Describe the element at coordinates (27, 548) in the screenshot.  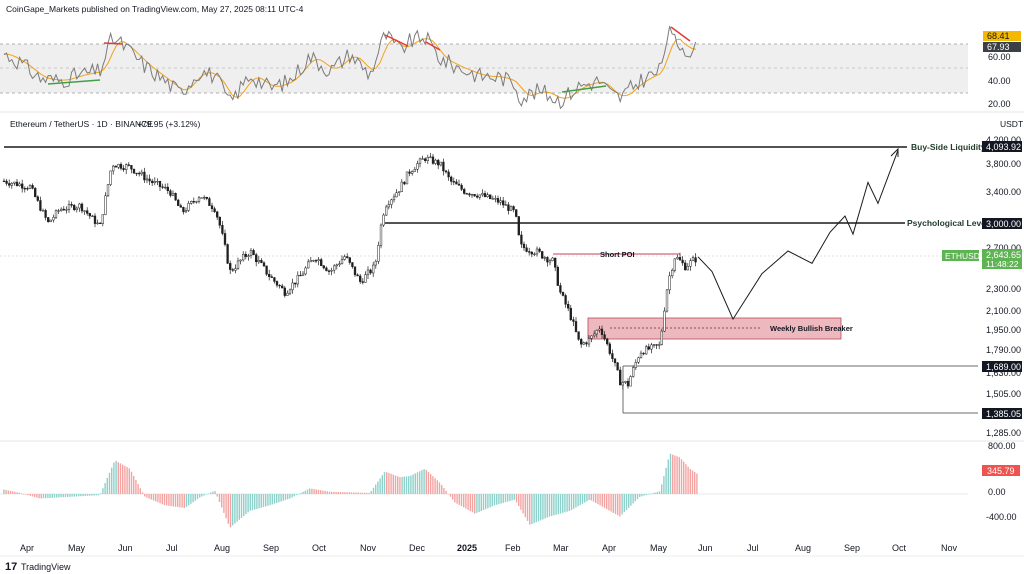
I see `time-axis-label: Apr` at that location.